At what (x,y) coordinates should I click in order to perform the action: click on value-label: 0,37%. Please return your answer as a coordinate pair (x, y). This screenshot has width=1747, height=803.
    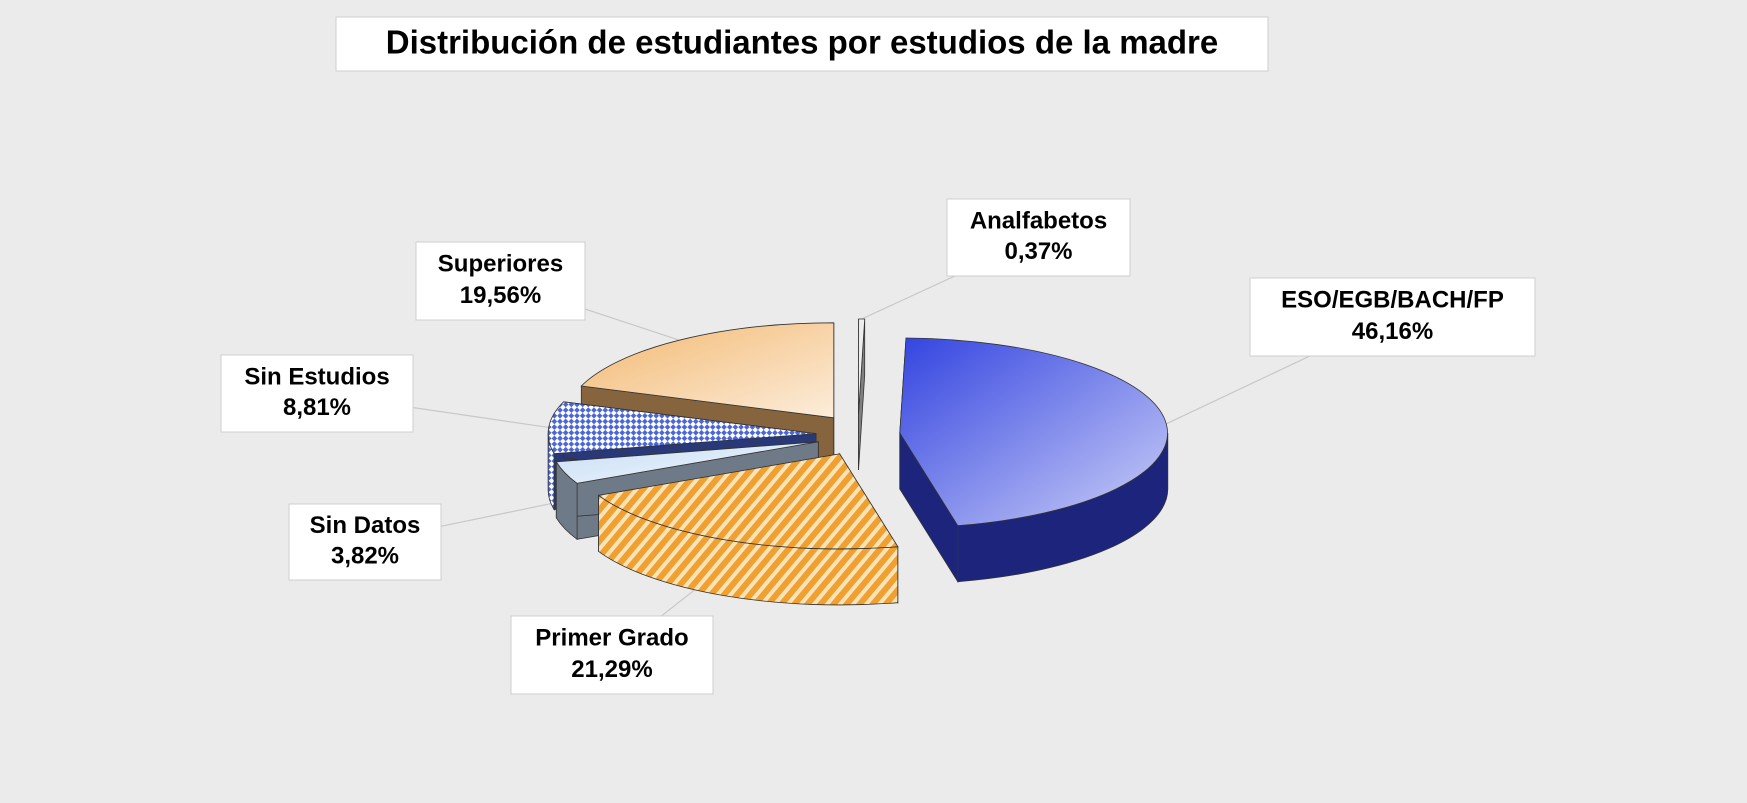
    Looking at the image, I should click on (1038, 251).